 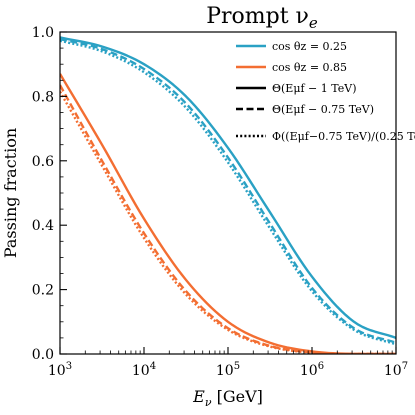 I want to click on legend-label: Θ(Eμf − 1 TeV), so click(x=314, y=88).